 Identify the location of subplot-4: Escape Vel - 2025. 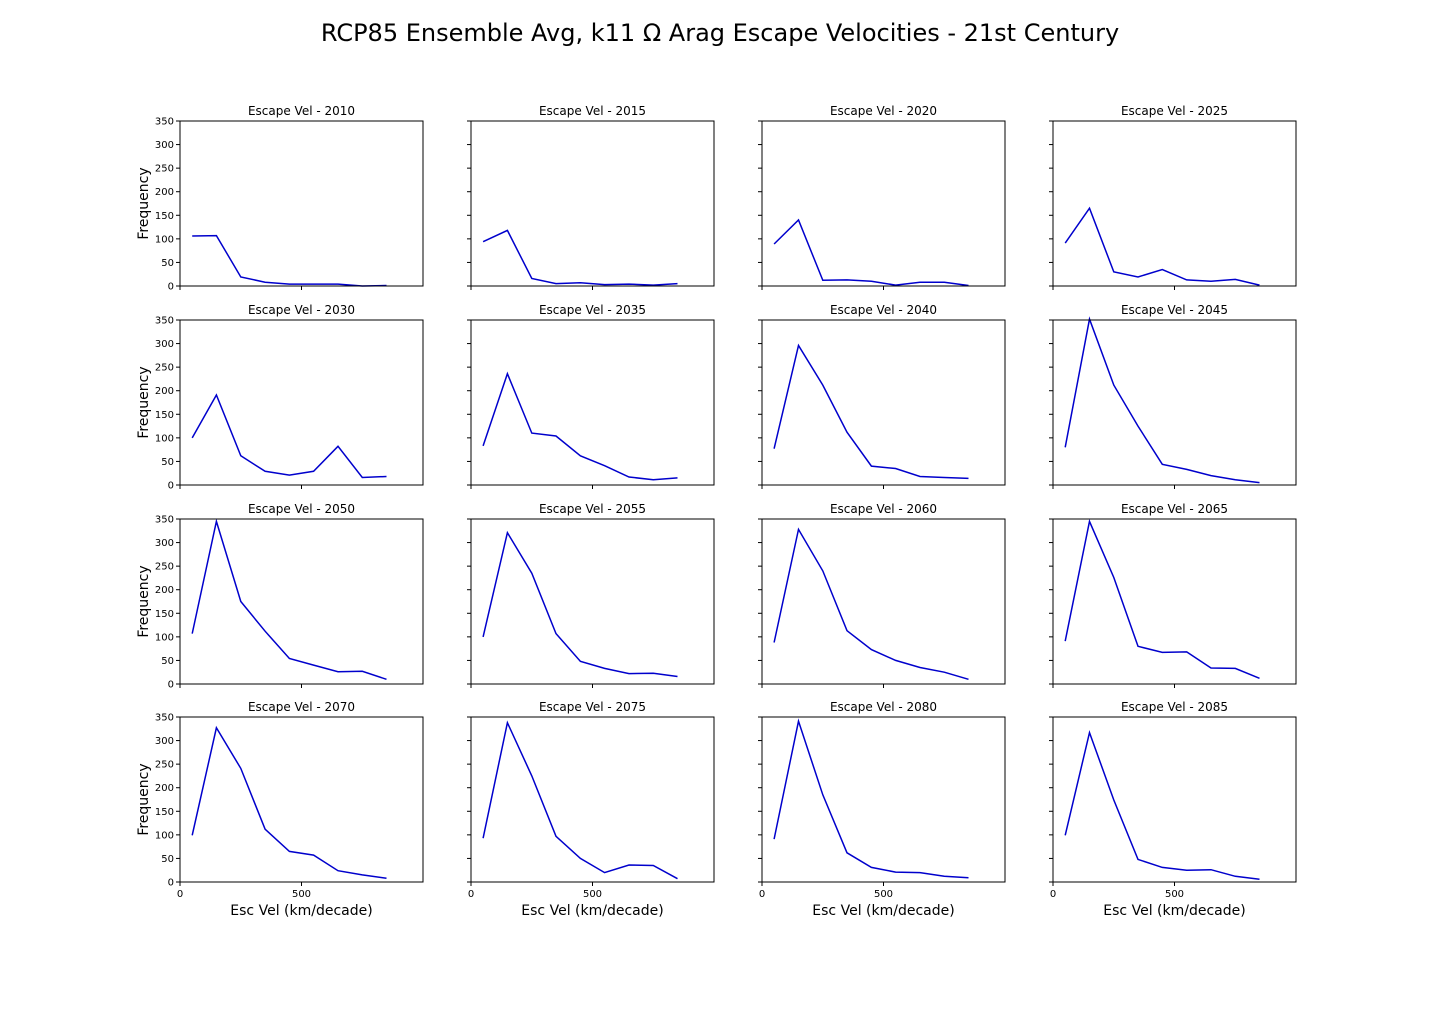
(1173, 197).